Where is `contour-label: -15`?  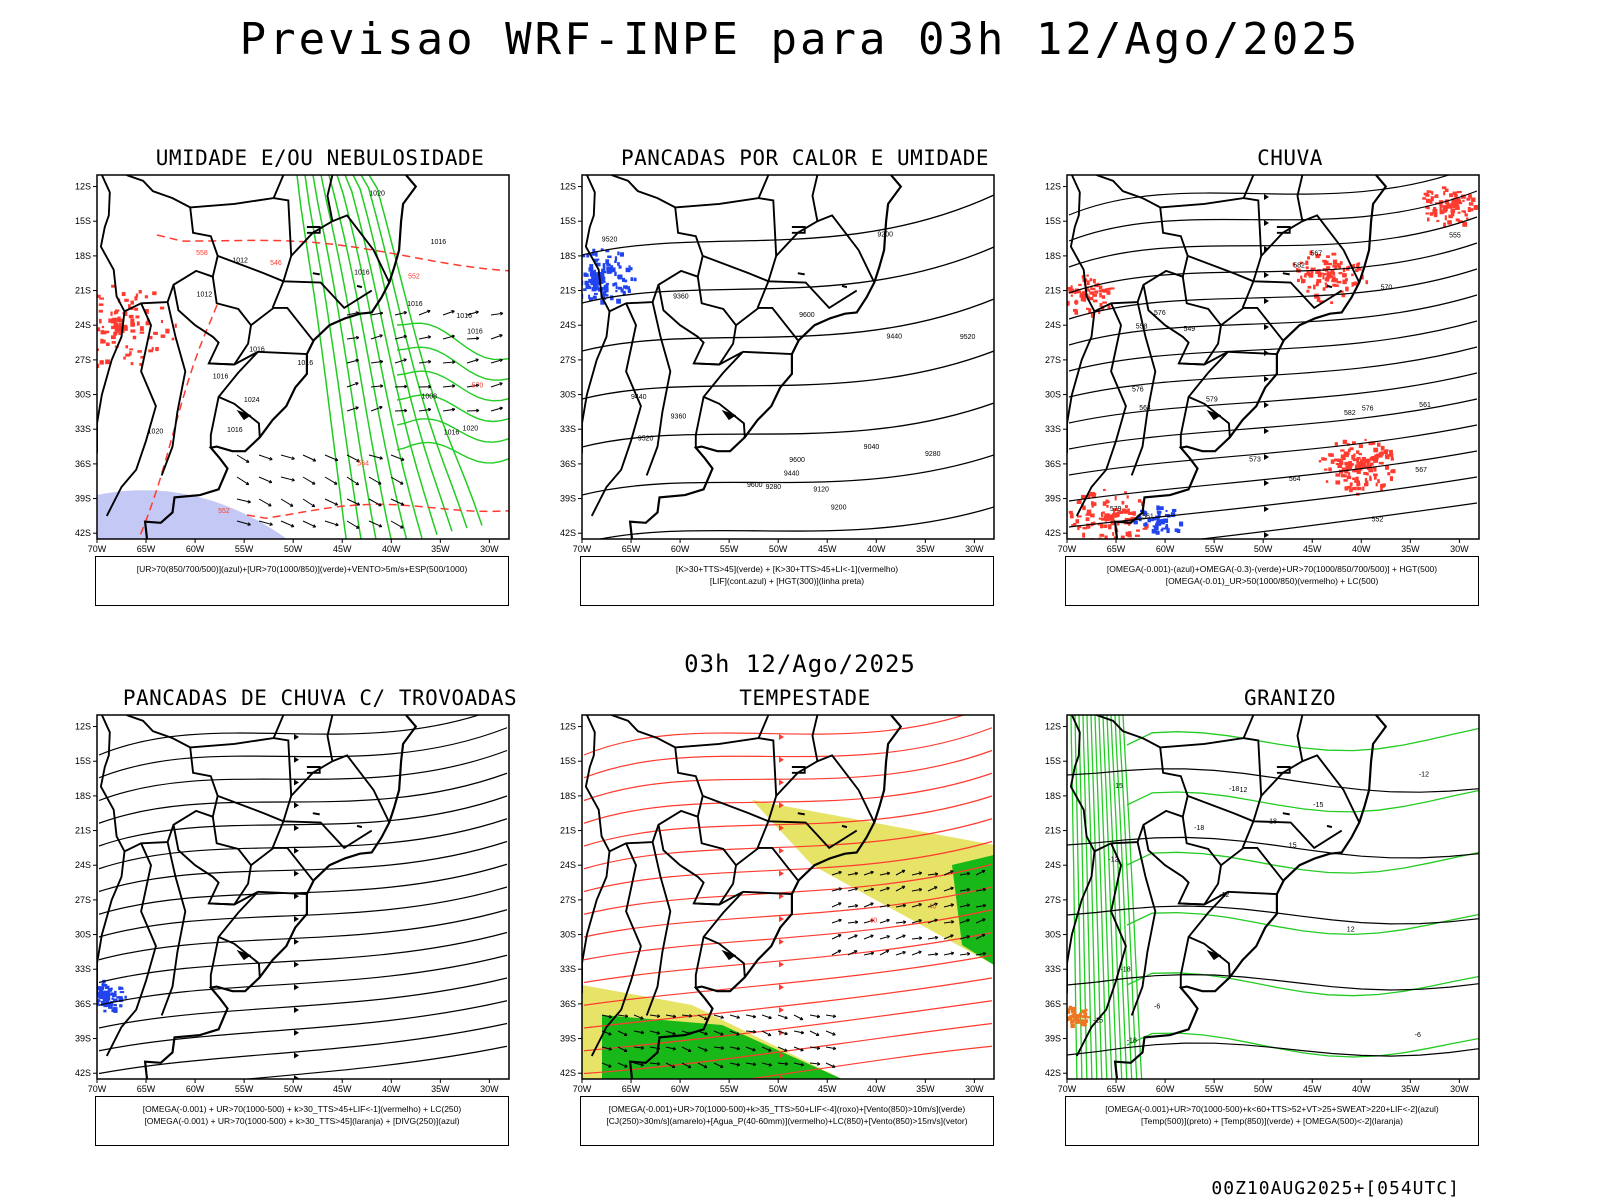 contour-label: -15 is located at coordinates (1318, 805).